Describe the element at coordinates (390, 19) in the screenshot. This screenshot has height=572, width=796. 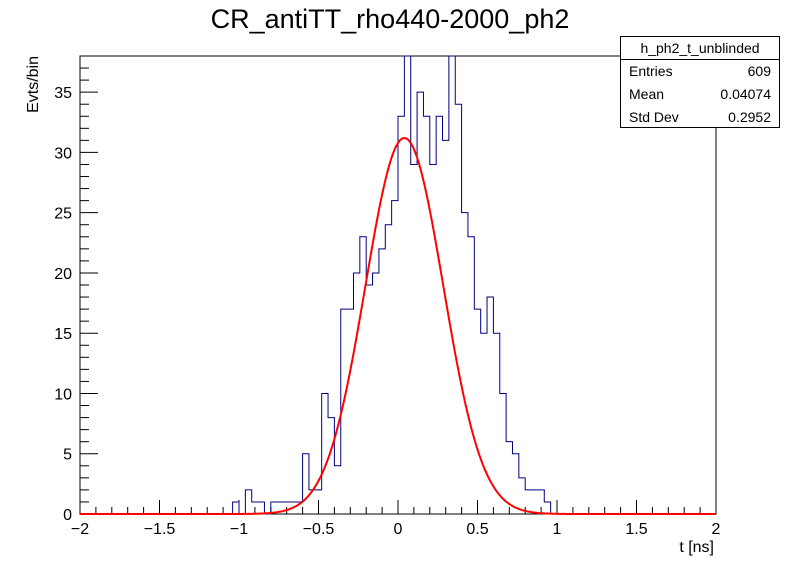
I see `chart-title: CR_antiTT_rho440-2000_ph2` at that location.